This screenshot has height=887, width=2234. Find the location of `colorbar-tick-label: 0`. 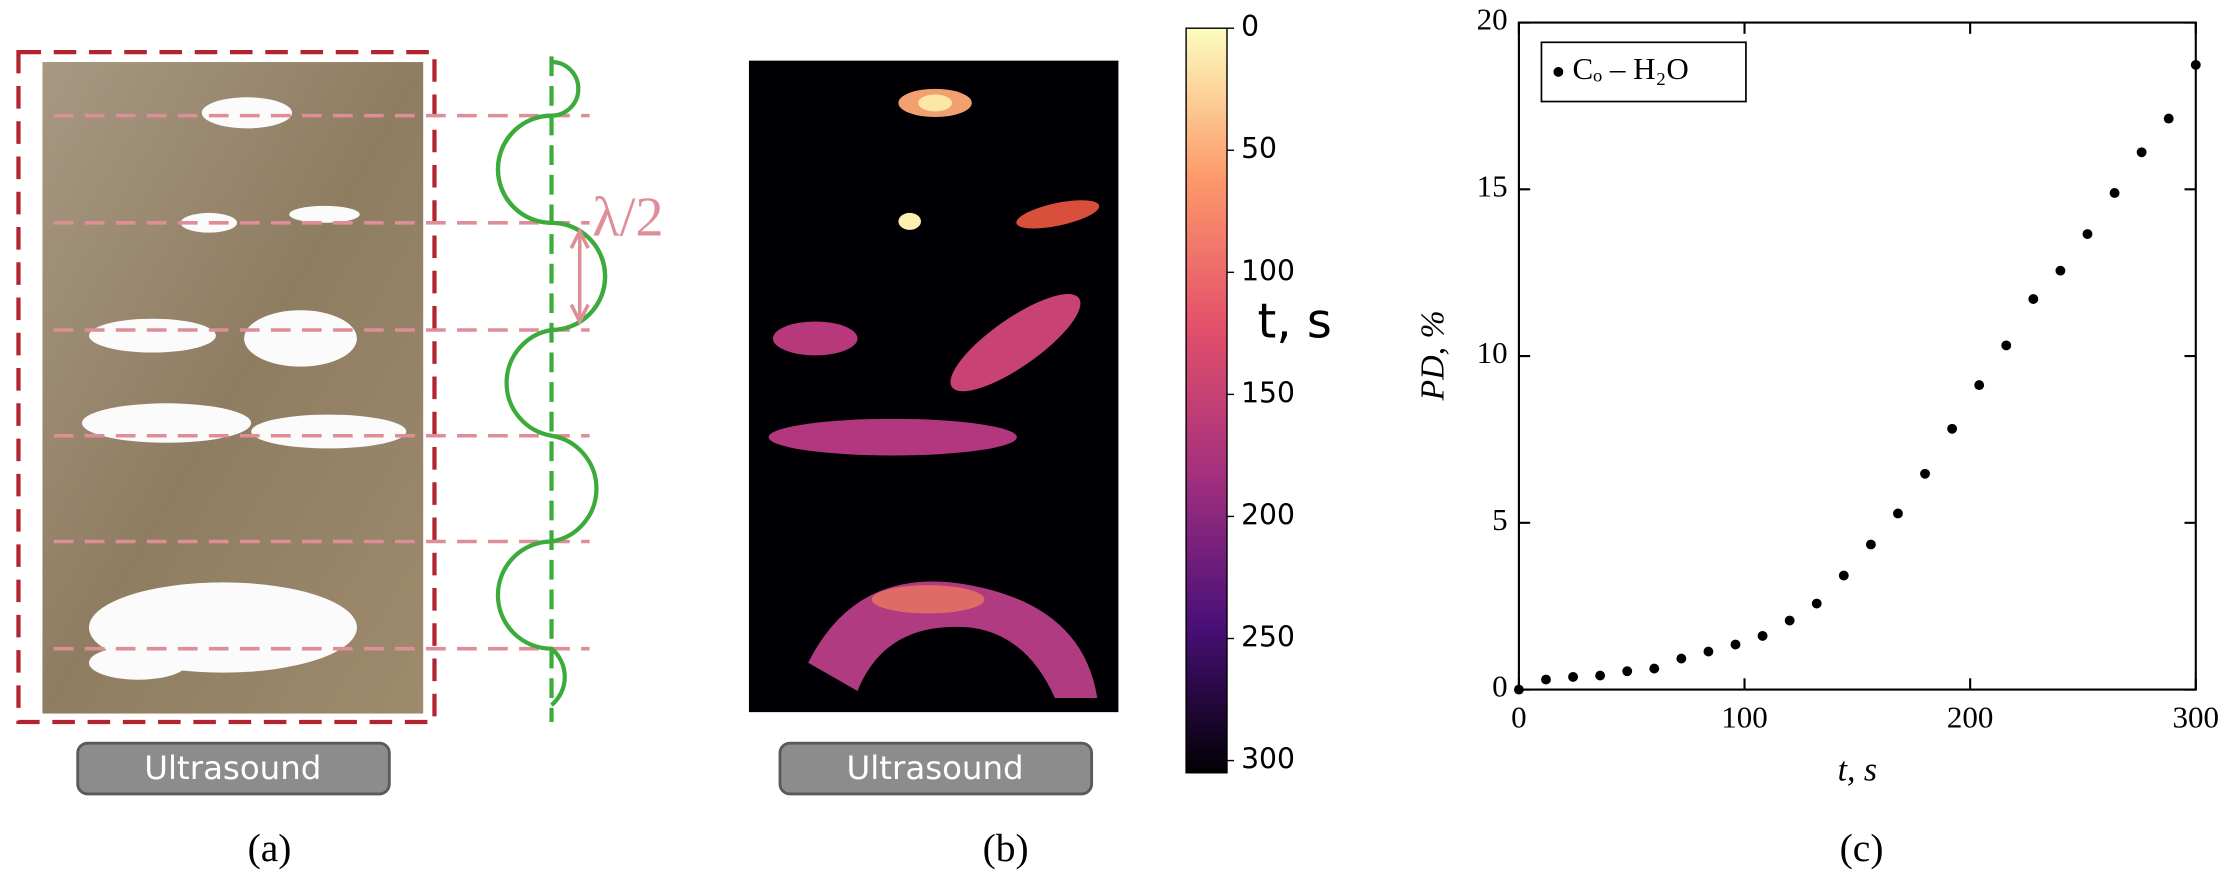

colorbar-tick-label: 0 is located at coordinates (1250, 26).